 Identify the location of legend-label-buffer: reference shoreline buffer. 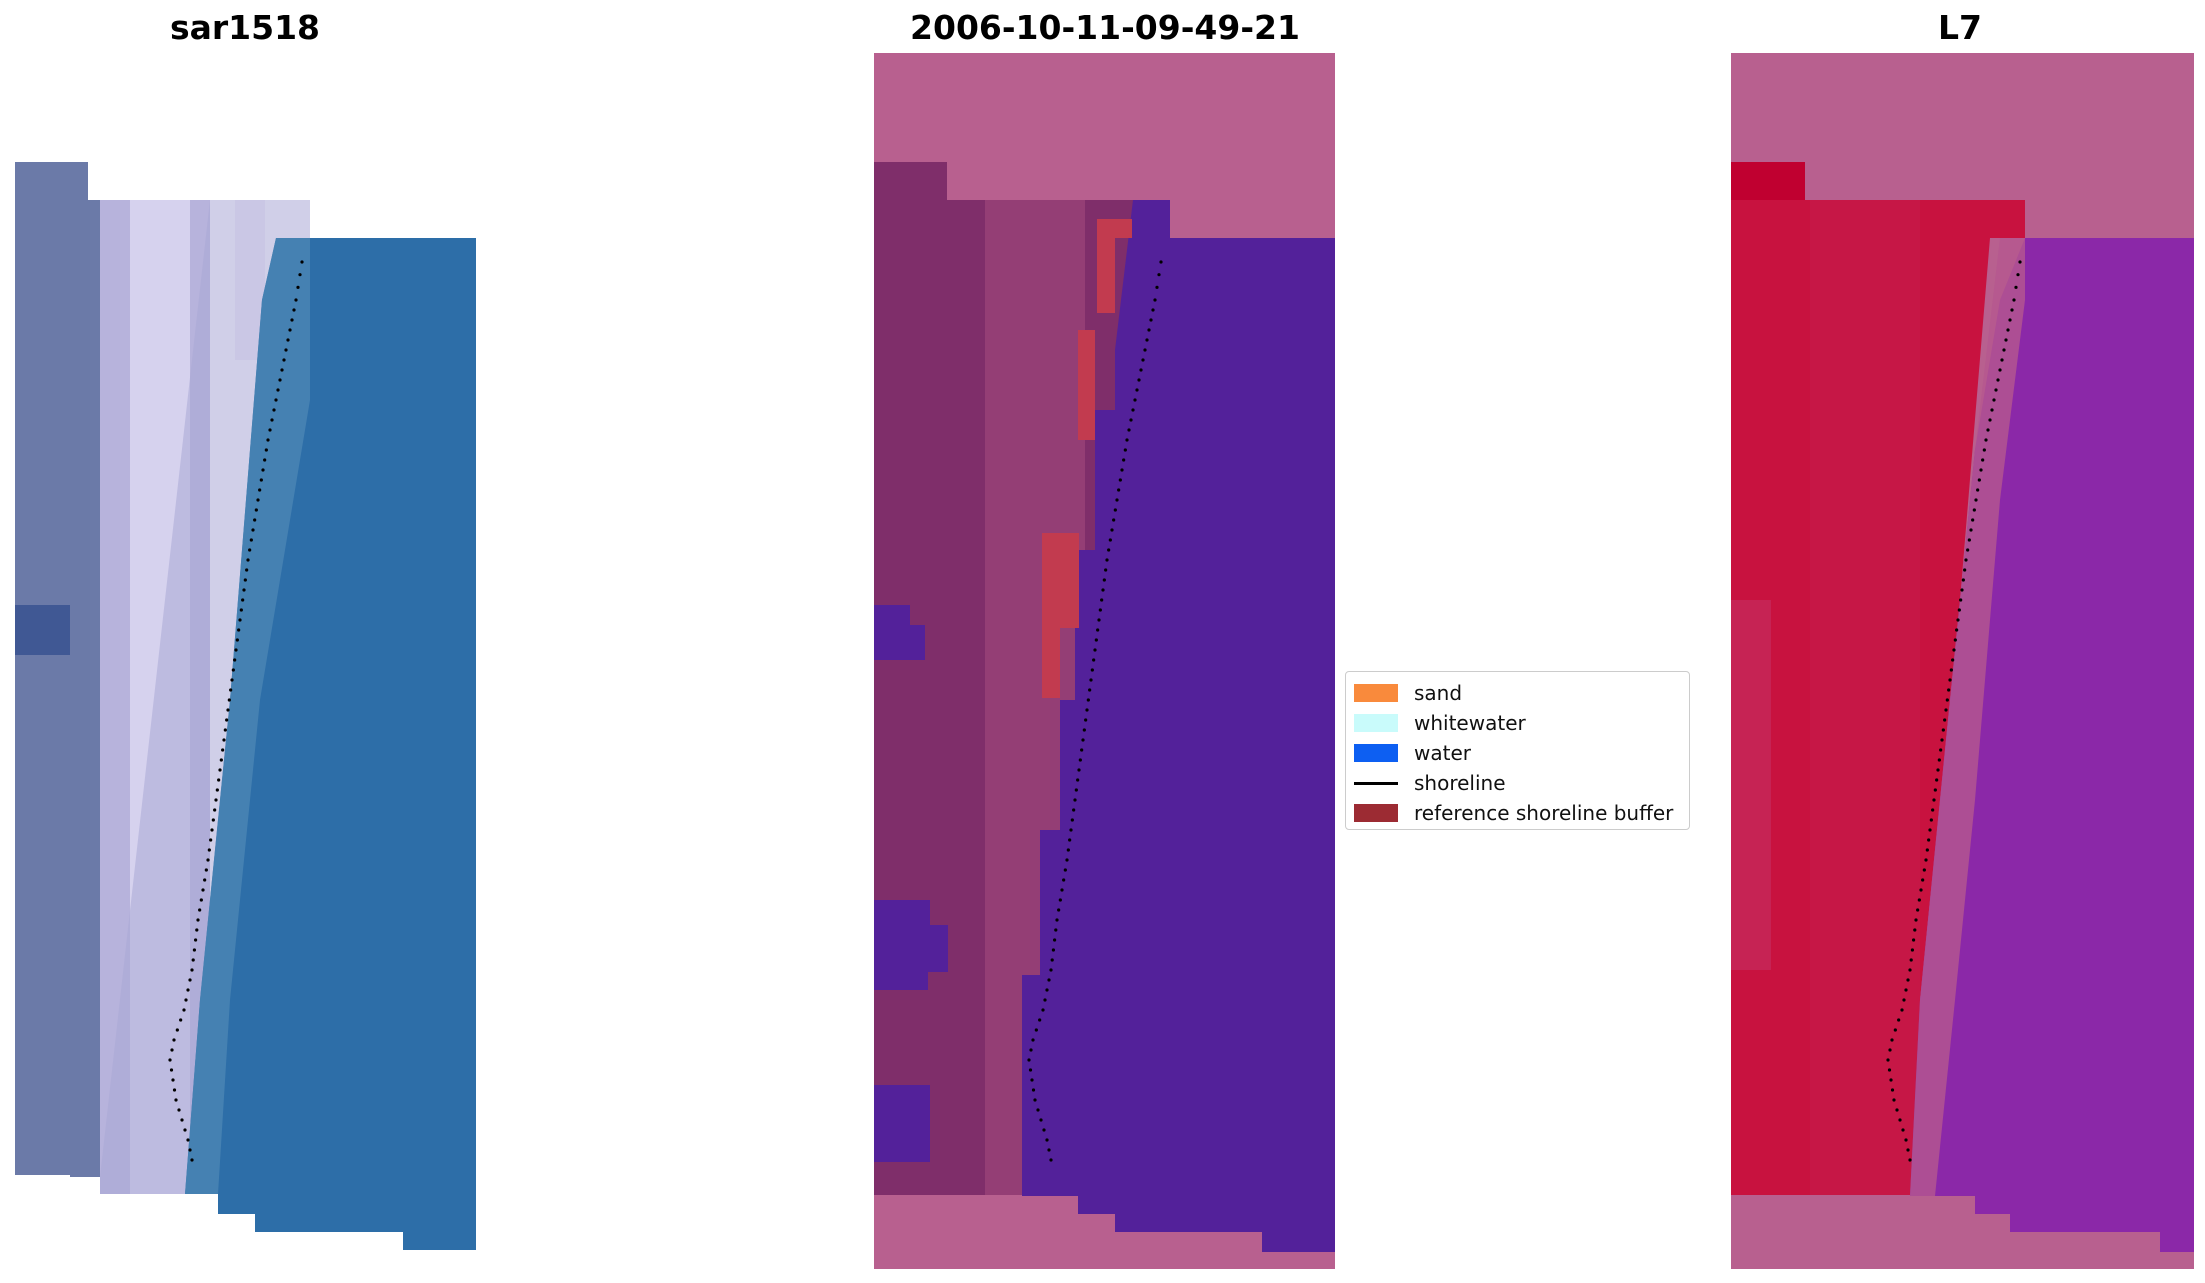
(1544, 813).